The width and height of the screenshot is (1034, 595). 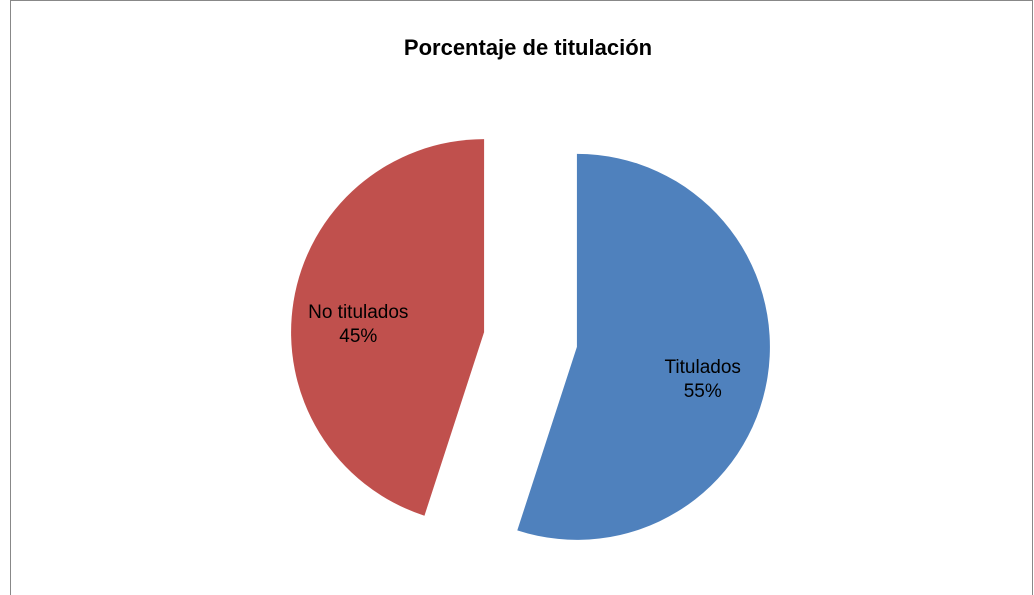 I want to click on chart-title: Porcentaje de titulación, so click(x=528, y=47).